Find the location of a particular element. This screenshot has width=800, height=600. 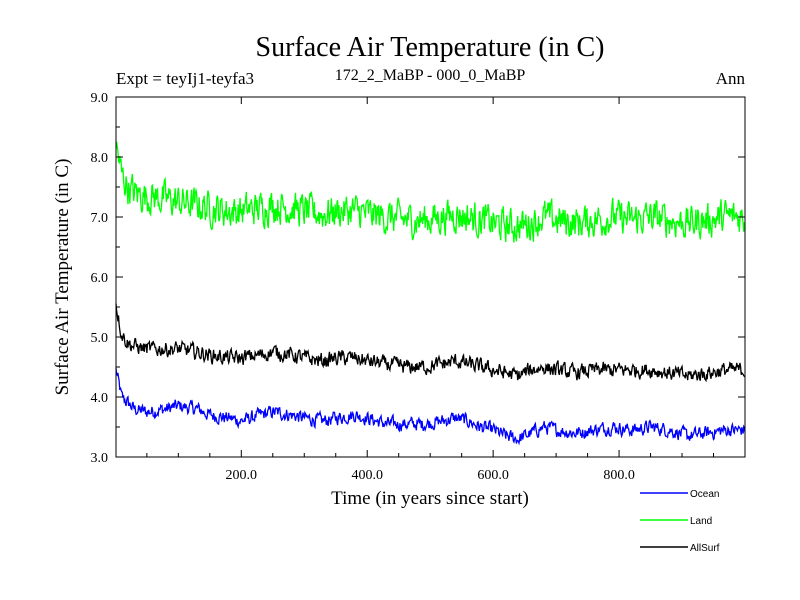

series-line-ocean is located at coordinates (430, 407).